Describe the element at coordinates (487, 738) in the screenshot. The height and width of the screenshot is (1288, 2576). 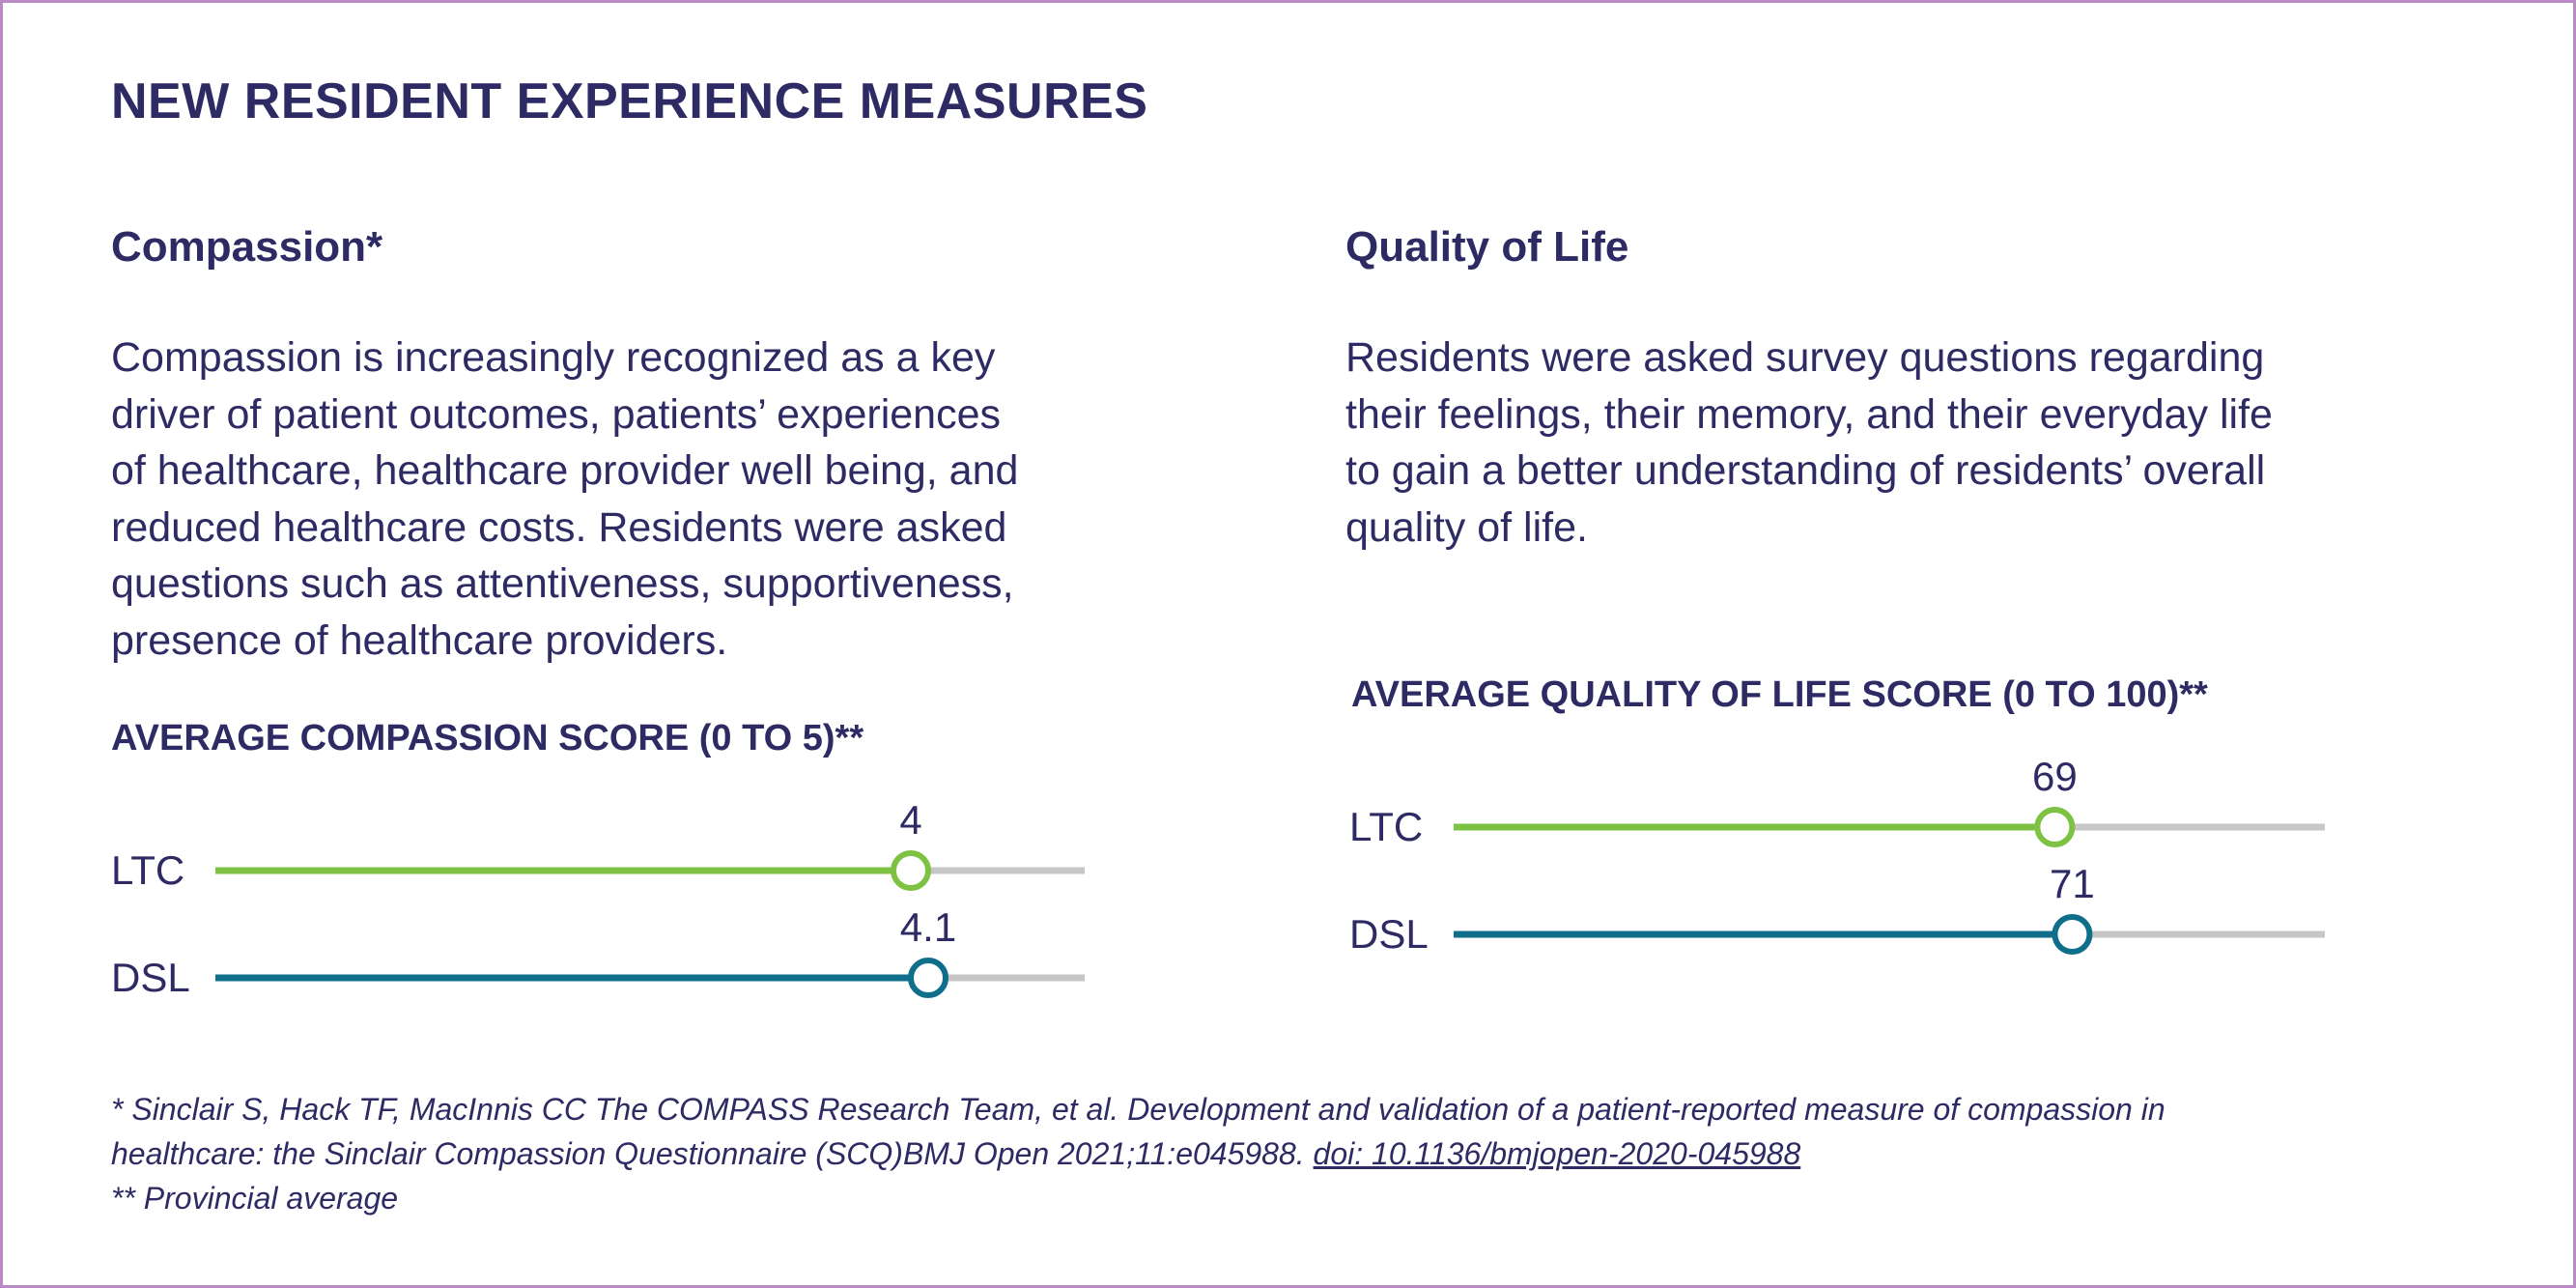
I see `compassion-chart-title: AVERAGE COMPASSION SCORE (0 TO 5)**` at that location.